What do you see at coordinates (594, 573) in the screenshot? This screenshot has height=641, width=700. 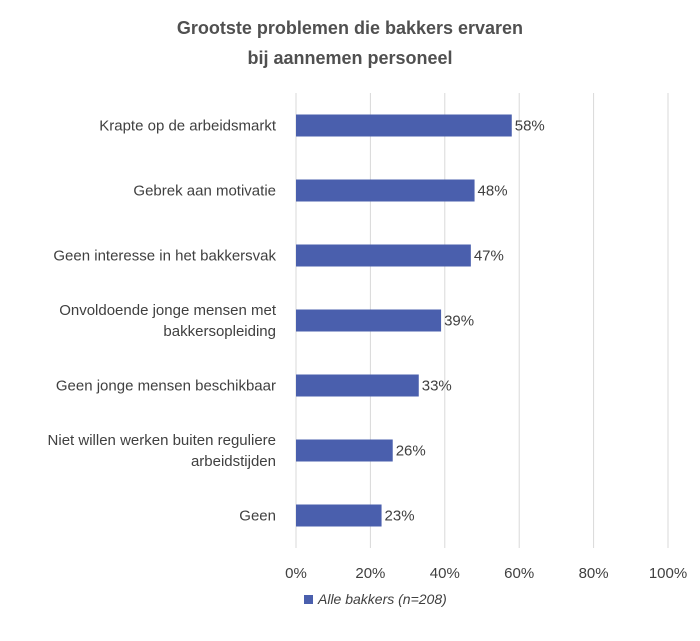 I see `x-tick-label-80: 80%` at bounding box center [594, 573].